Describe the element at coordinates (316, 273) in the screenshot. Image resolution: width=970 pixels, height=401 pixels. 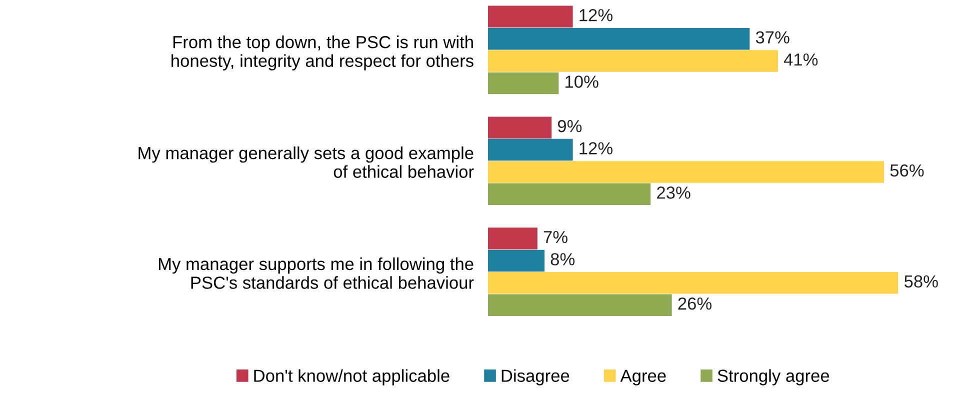
I see `y-tick-label: My manager supports me in following the PSC's standards of ethical behaviour` at that location.